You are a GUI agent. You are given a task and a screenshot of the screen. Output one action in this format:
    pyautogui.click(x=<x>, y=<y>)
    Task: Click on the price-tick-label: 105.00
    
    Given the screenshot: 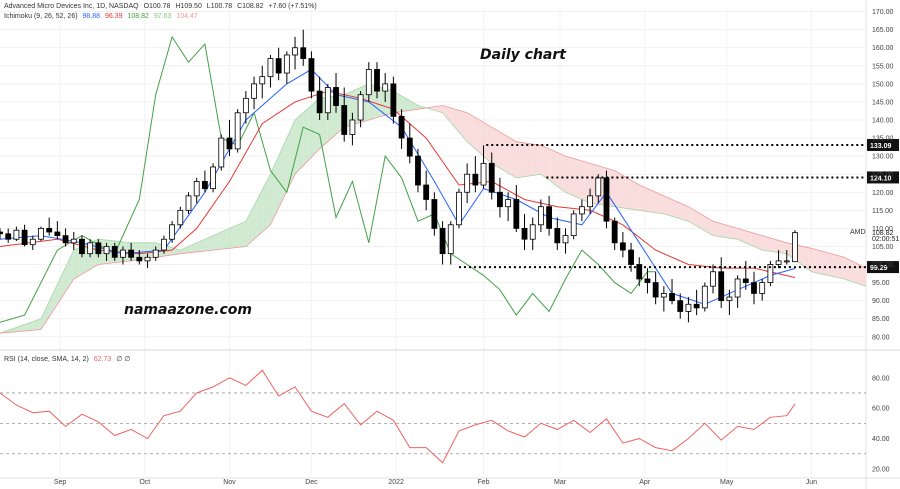 What is the action you would take?
    pyautogui.click(x=883, y=247)
    